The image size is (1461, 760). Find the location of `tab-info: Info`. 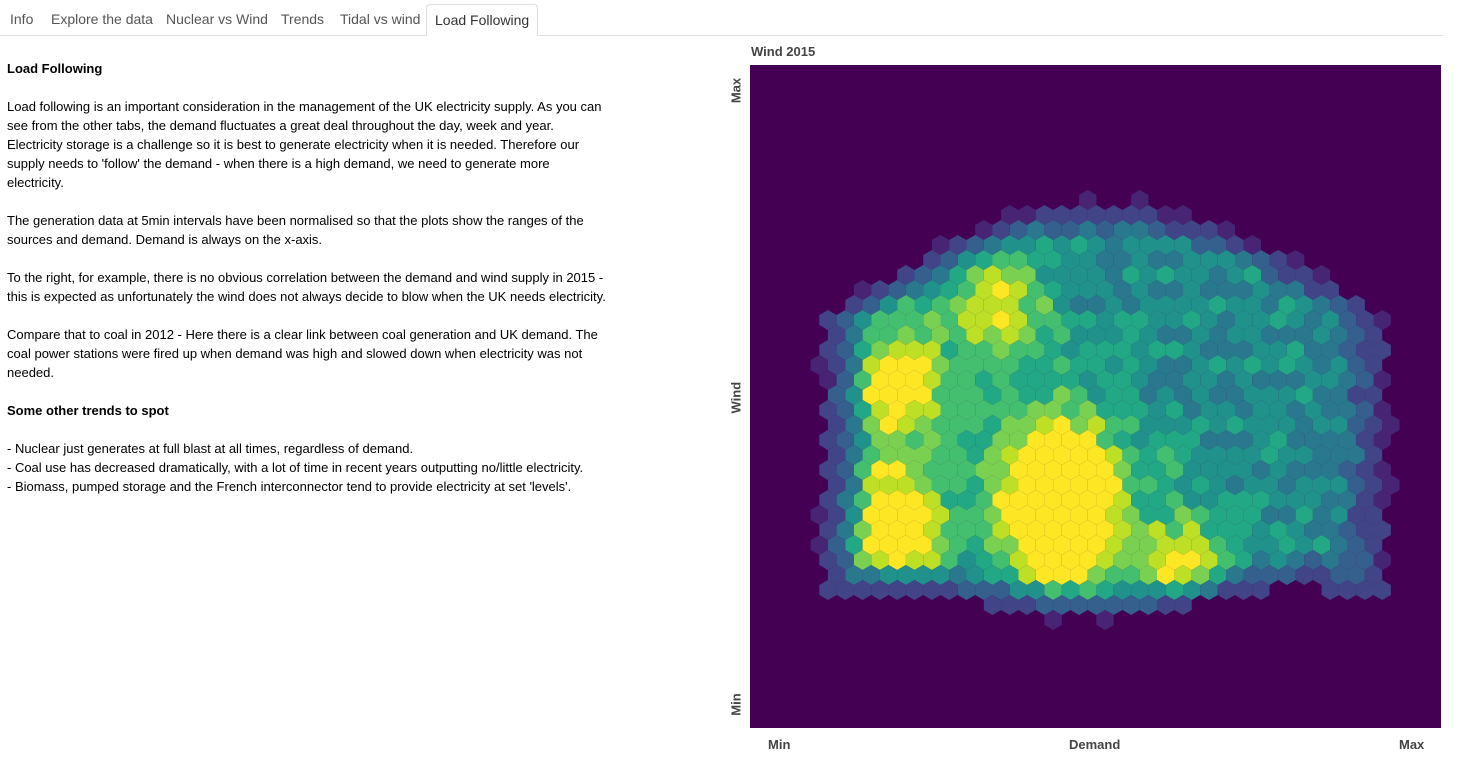

tab-info: Info is located at coordinates (22, 19).